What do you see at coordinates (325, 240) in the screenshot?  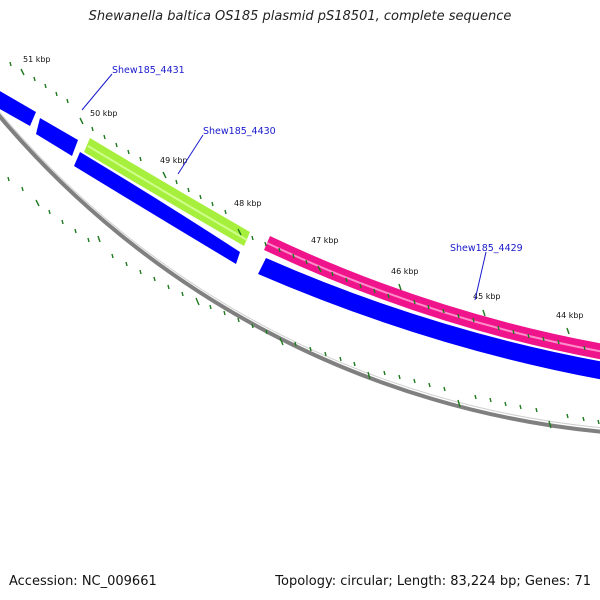 I see `scale-label-47kbp: 47 kbp` at bounding box center [325, 240].